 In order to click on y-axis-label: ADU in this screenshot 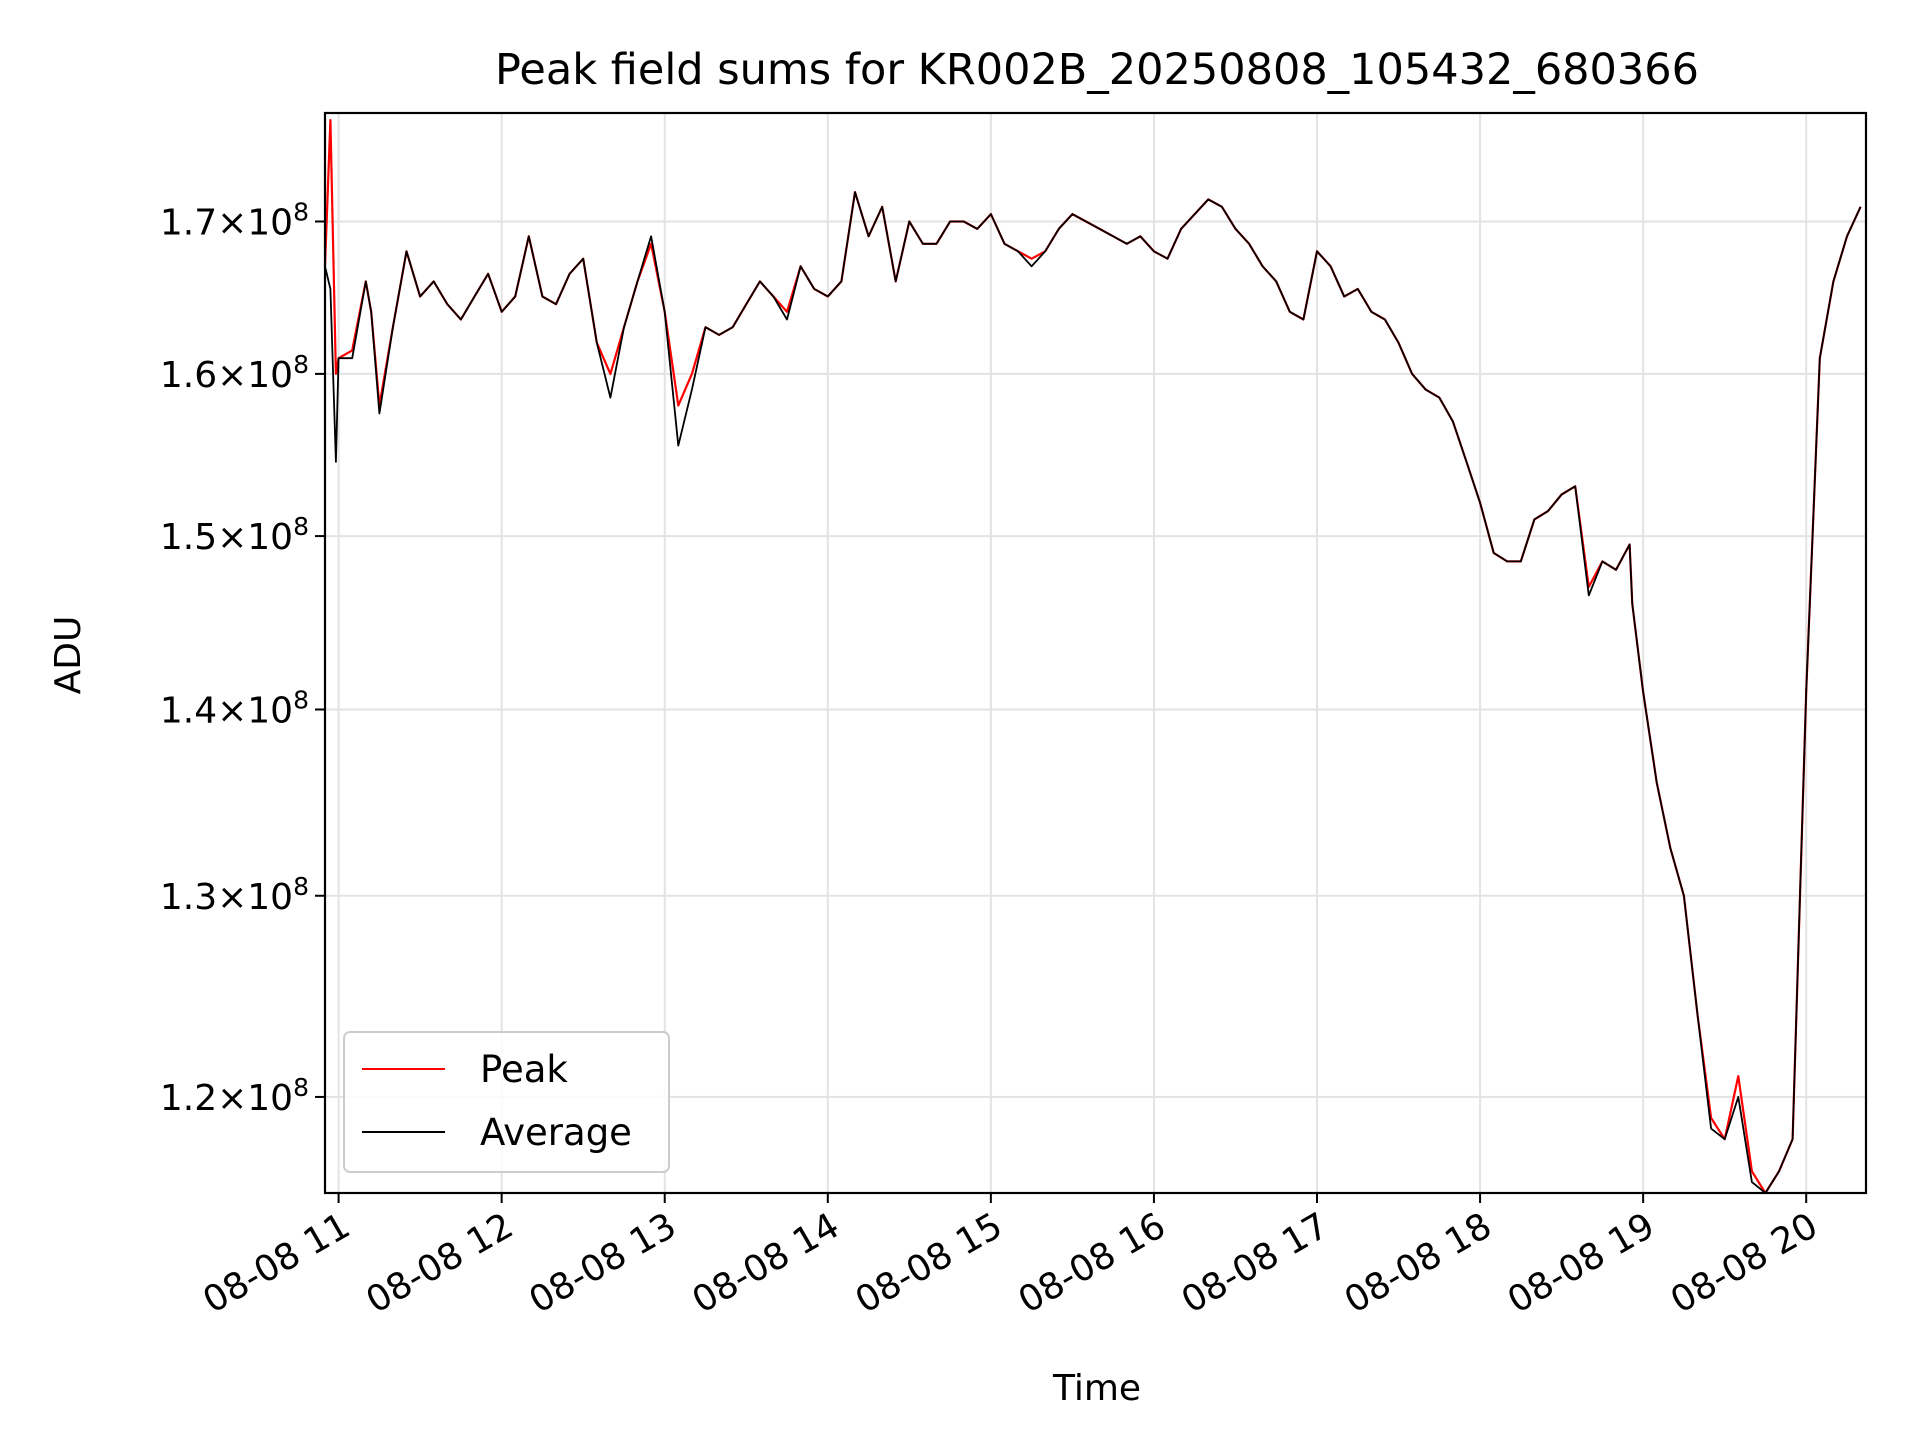, I will do `click(68, 655)`.